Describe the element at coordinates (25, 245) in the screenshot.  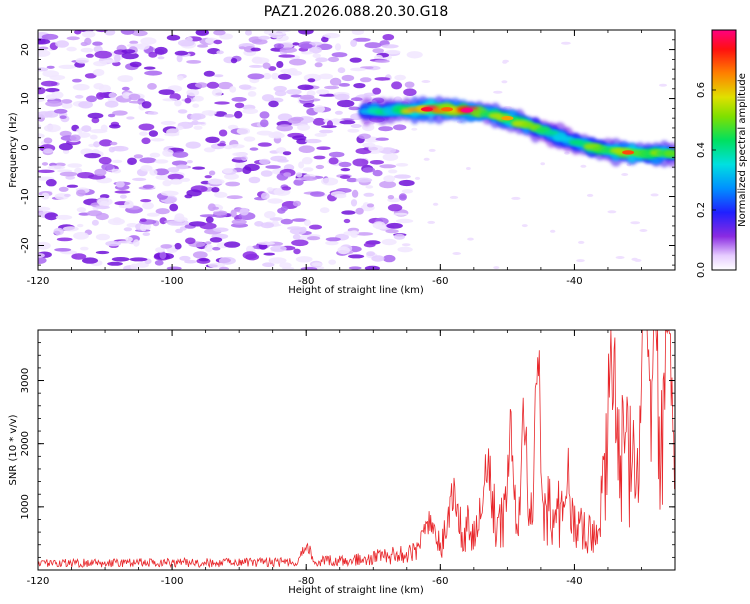
I see `y-tick-label: -20` at that location.